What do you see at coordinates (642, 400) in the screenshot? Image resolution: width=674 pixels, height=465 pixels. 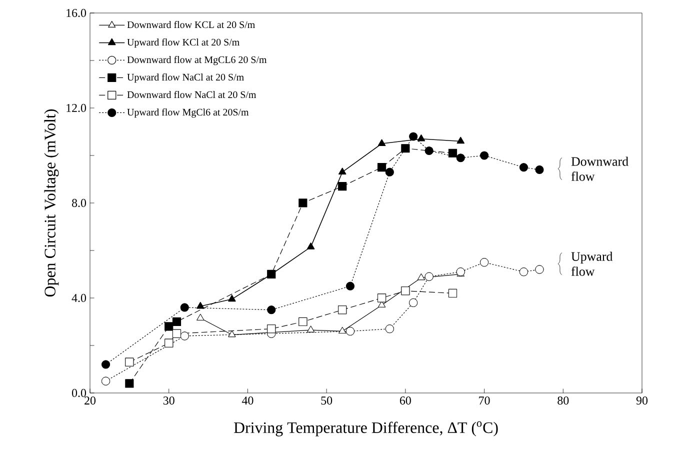 I see `x-tick-label: 90` at bounding box center [642, 400].